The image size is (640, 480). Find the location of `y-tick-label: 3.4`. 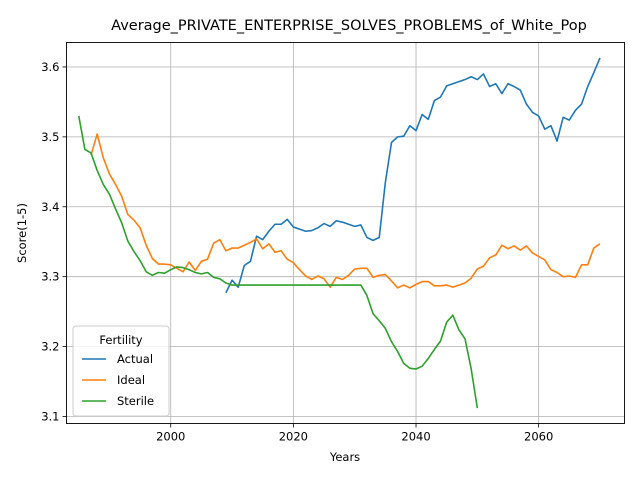

y-tick-label: 3.4 is located at coordinates (50, 207).